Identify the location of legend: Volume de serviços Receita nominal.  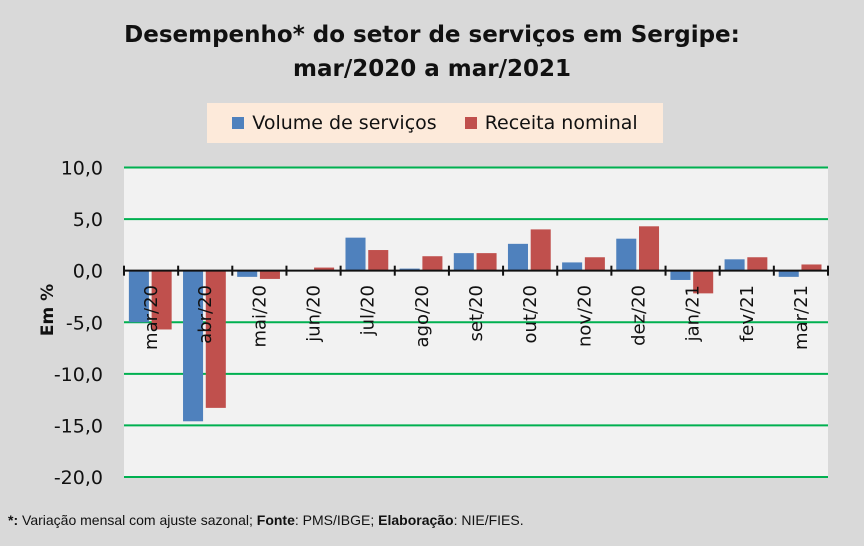
(435, 123).